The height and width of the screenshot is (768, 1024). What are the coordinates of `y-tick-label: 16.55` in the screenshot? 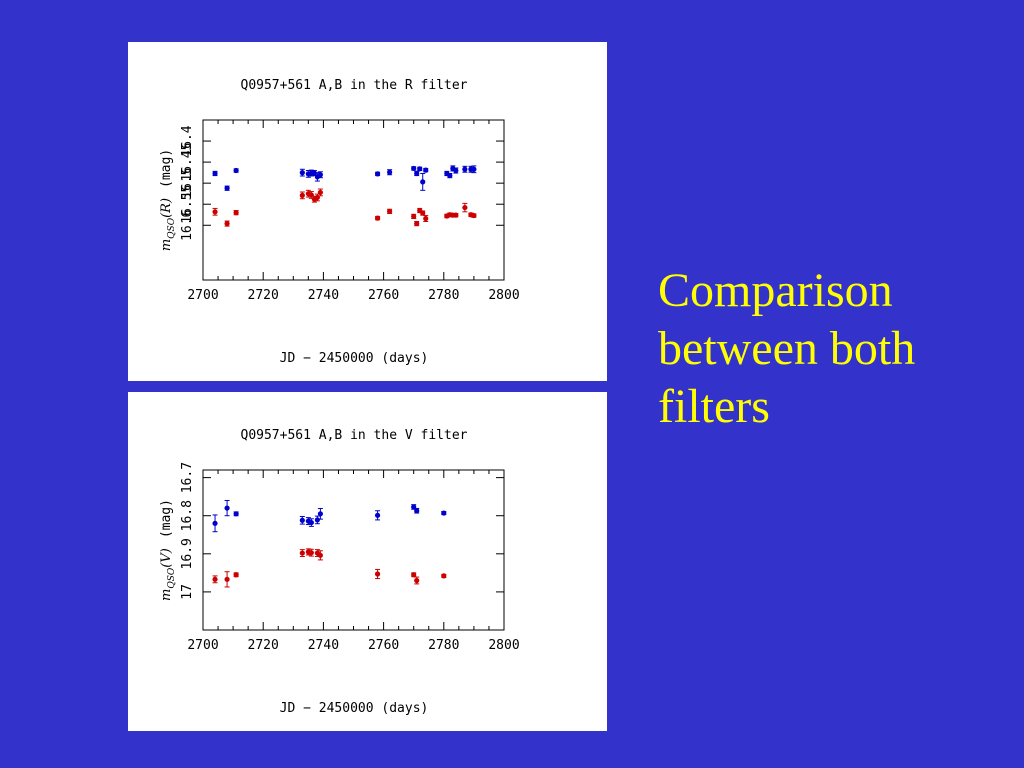 It's located at (187, 204).